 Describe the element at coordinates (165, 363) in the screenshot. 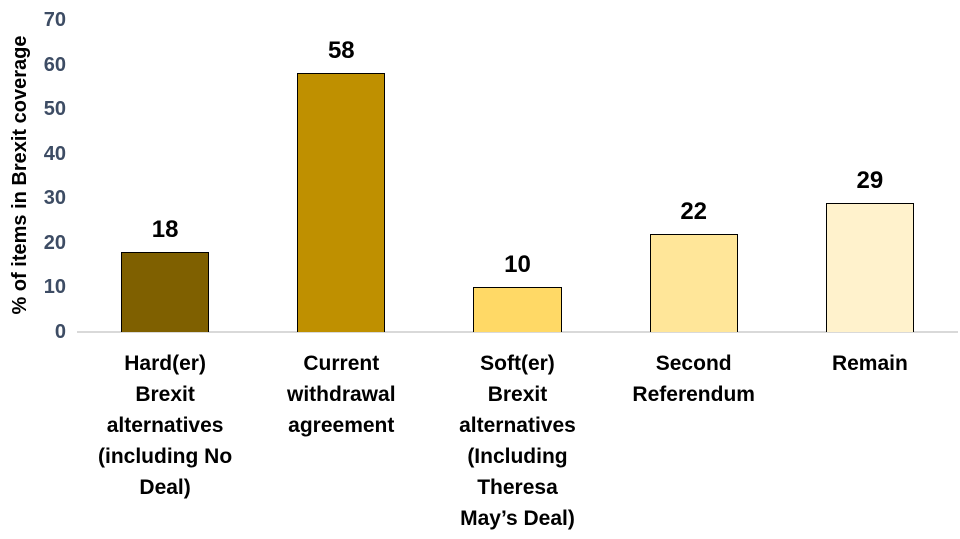

I see `x-category-label-line: Hard(er)` at that location.